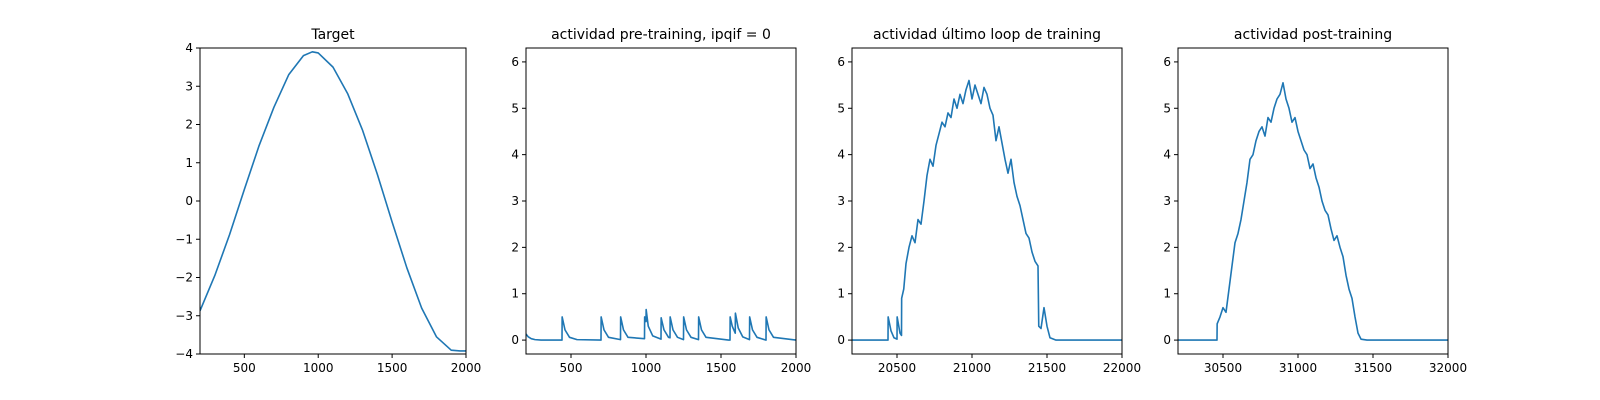 This screenshot has width=1600, height=400. What do you see at coordinates (1448, 368) in the screenshot?
I see `x-tick-label: 32000` at bounding box center [1448, 368].